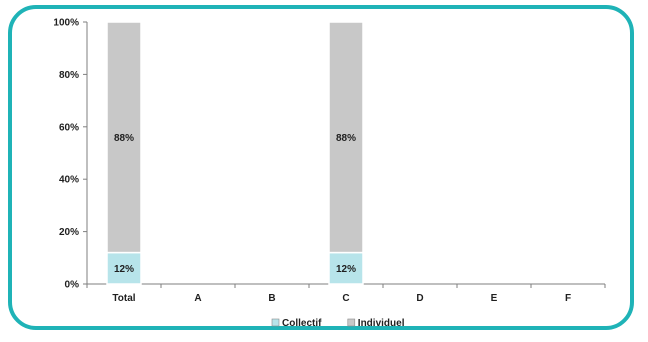  Describe the element at coordinates (419, 298) in the screenshot. I see `x-tick-label: D` at that location.